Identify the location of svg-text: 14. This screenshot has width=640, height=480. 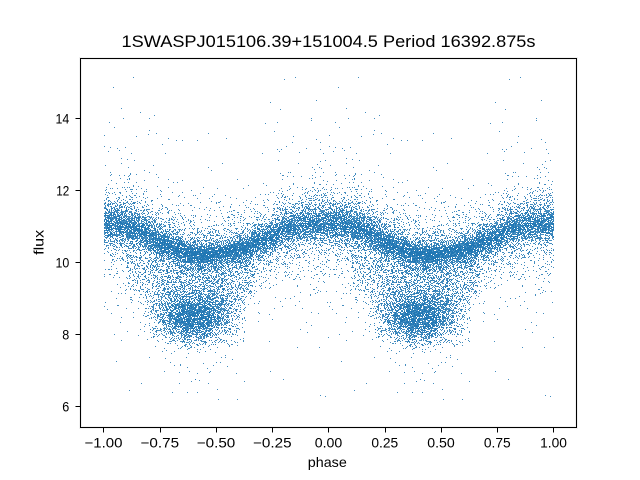
(63, 119).